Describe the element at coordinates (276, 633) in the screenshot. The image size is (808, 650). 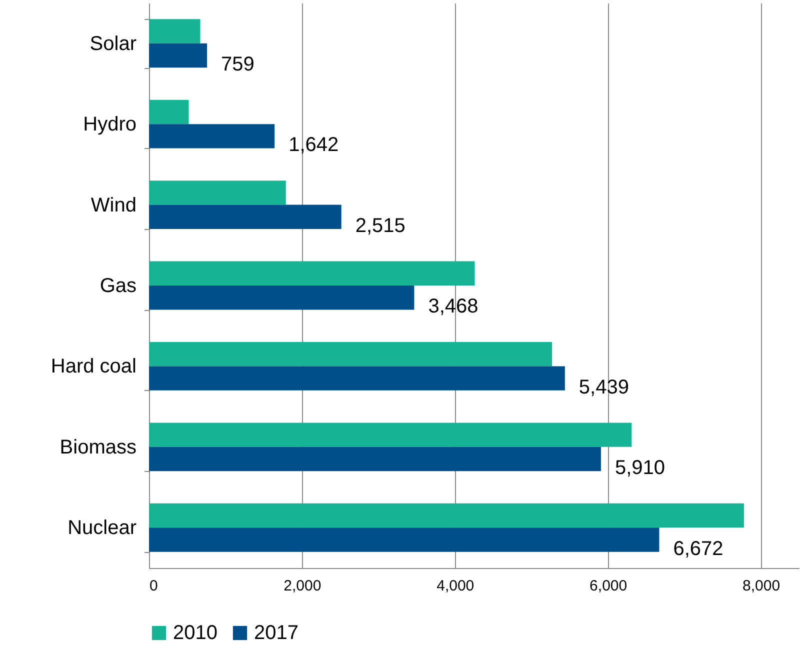
I see `legend-label: 2017` at that location.